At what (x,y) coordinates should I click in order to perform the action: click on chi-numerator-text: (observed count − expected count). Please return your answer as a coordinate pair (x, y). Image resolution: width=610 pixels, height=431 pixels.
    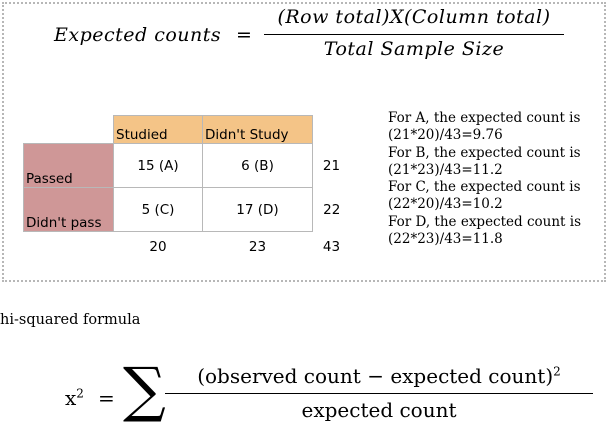
    Looking at the image, I should click on (375, 376).